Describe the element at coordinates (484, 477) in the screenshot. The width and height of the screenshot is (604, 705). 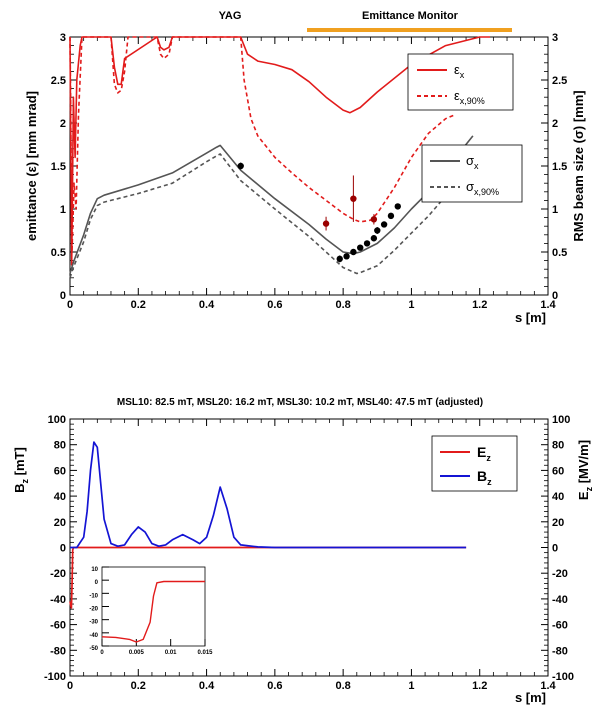
I see `legend-bz-label: Bz` at that location.